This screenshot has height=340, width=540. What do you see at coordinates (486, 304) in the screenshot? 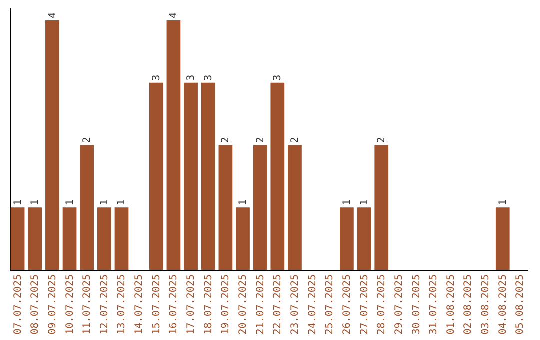
I see `x-tick-label: 03.08.2025` at bounding box center [486, 304].